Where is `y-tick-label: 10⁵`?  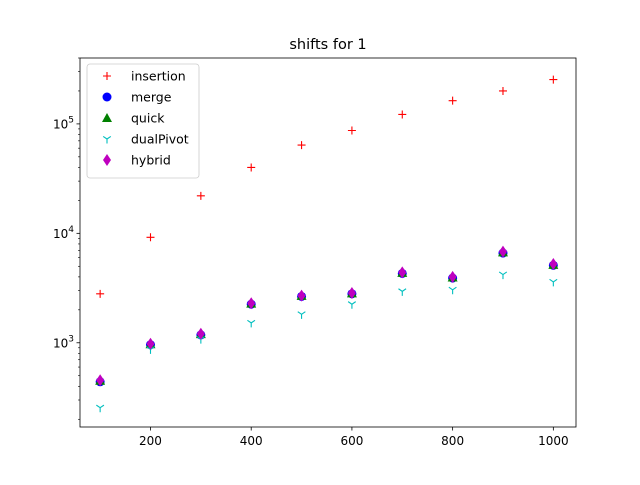 y-tick-label: 10⁵ is located at coordinates (63, 123).